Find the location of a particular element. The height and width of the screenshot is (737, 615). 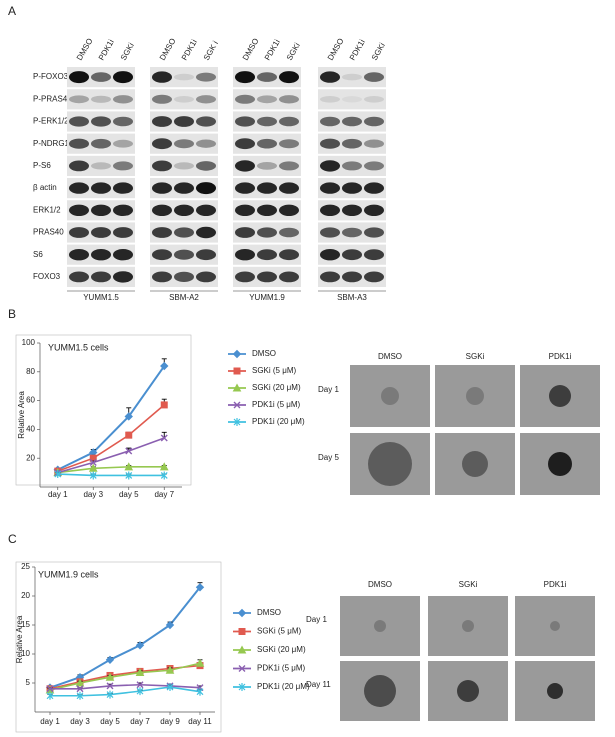

cell-line-label: YUMM1.9 is located at coordinates (267, 297).